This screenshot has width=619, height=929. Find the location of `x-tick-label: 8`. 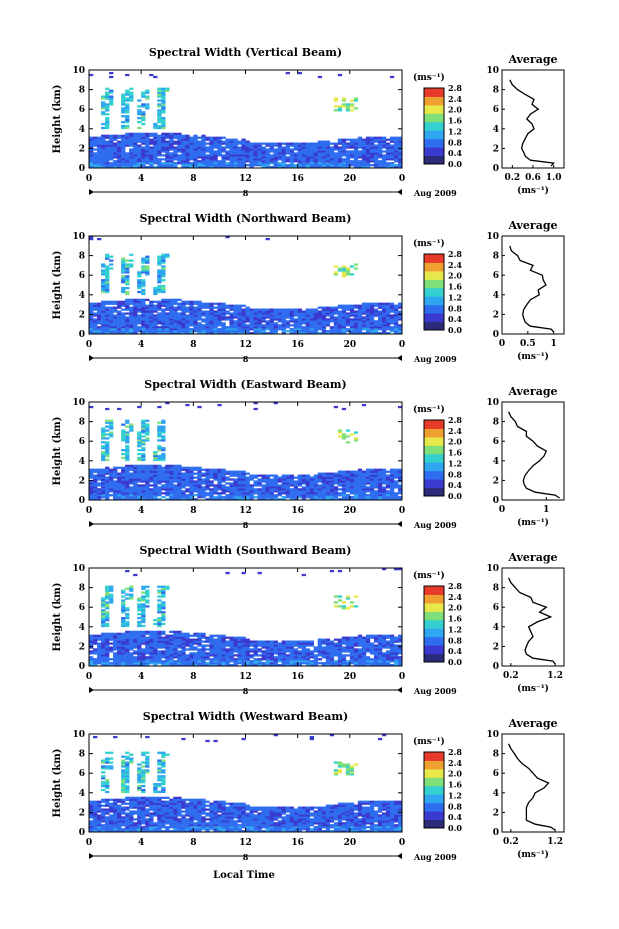

x-tick-label: 8 is located at coordinates (193, 345).